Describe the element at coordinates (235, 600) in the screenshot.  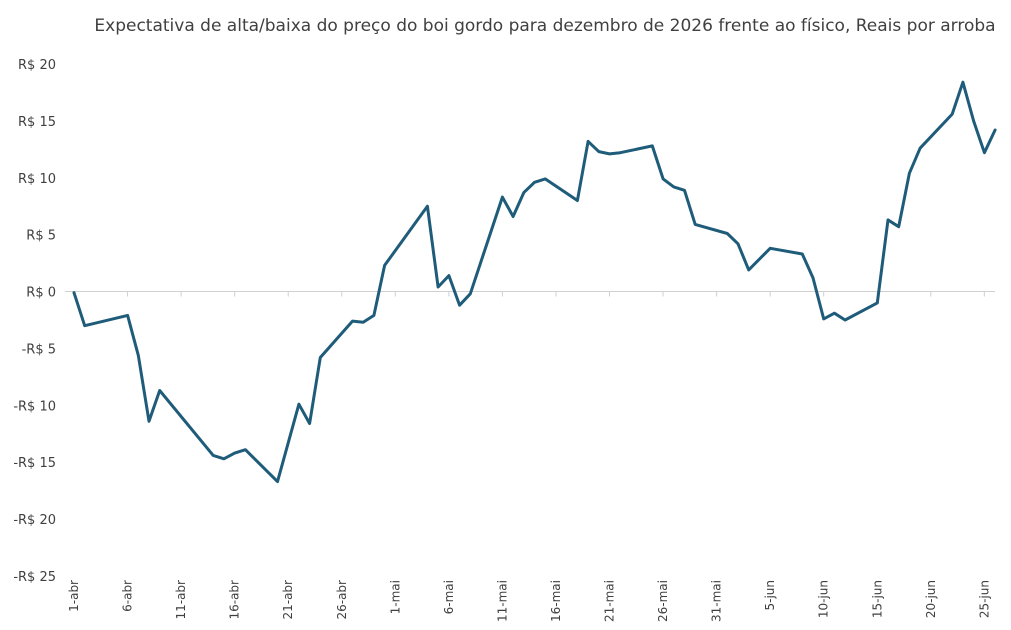
I see `x-tick-label: 16-abr` at that location.